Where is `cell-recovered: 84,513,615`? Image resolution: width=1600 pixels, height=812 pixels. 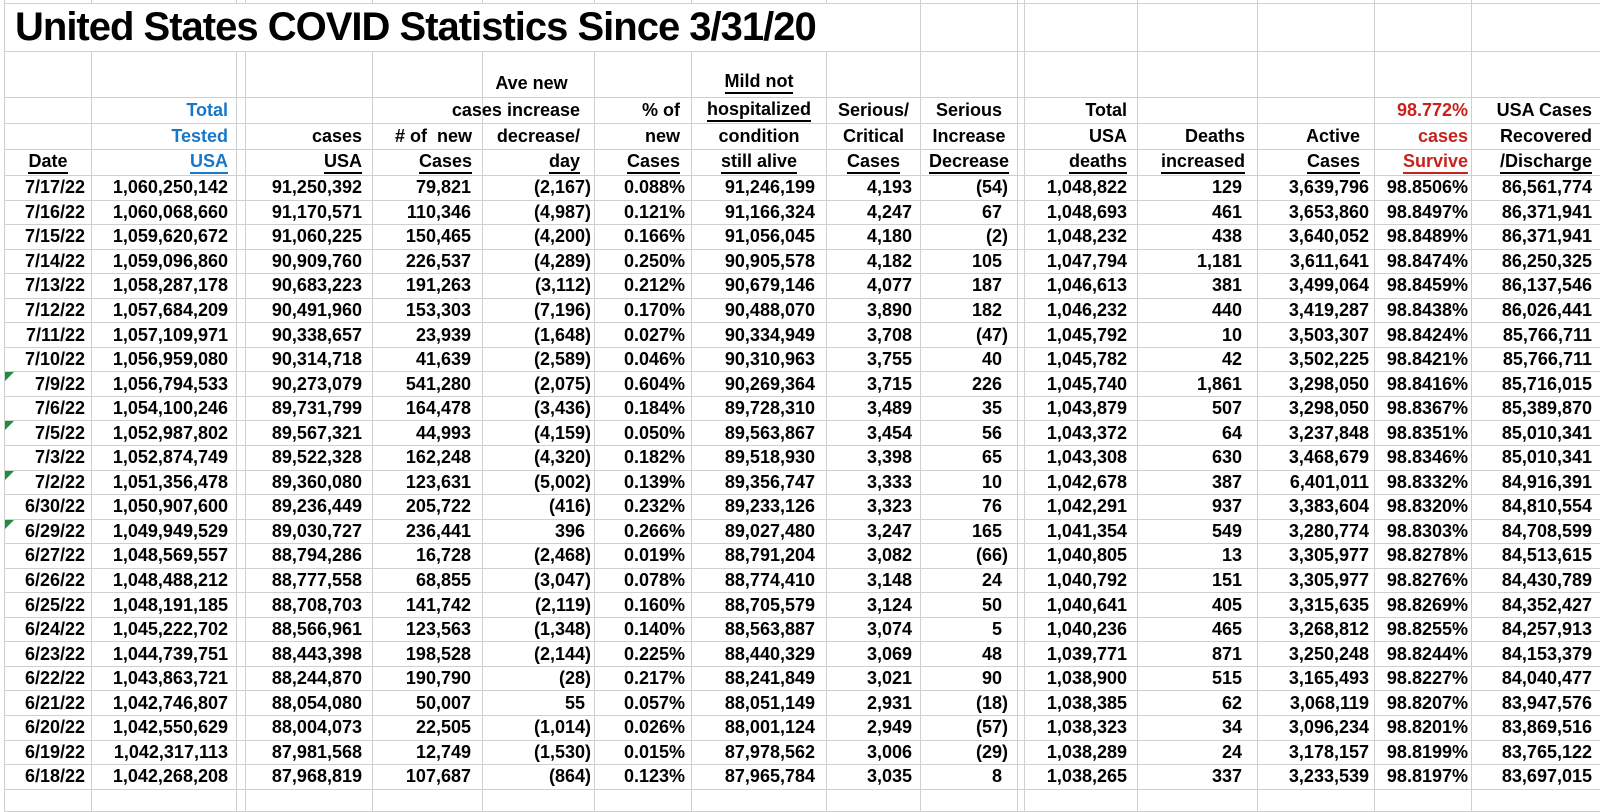 cell-recovered: 84,513,615 is located at coordinates (1536, 556).